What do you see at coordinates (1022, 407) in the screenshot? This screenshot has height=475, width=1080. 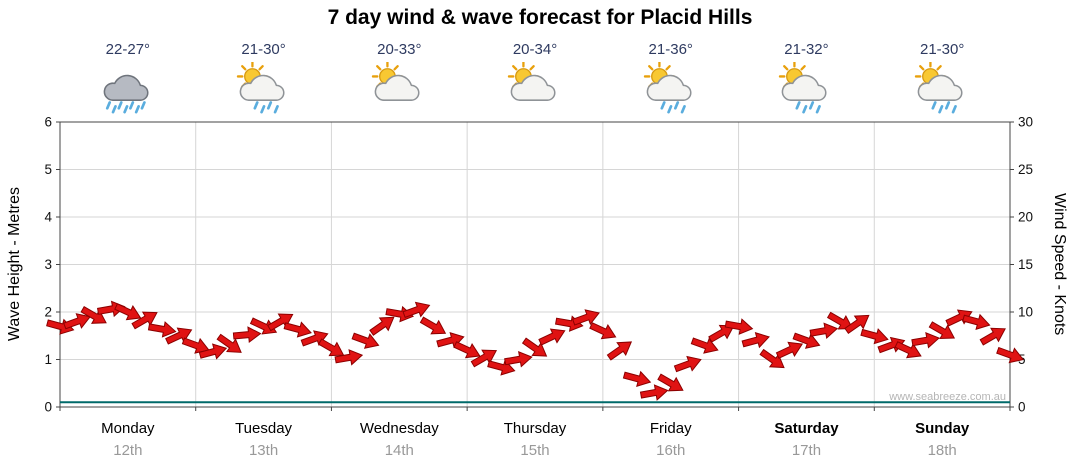 I see `right-tick-label: 0` at bounding box center [1022, 407].